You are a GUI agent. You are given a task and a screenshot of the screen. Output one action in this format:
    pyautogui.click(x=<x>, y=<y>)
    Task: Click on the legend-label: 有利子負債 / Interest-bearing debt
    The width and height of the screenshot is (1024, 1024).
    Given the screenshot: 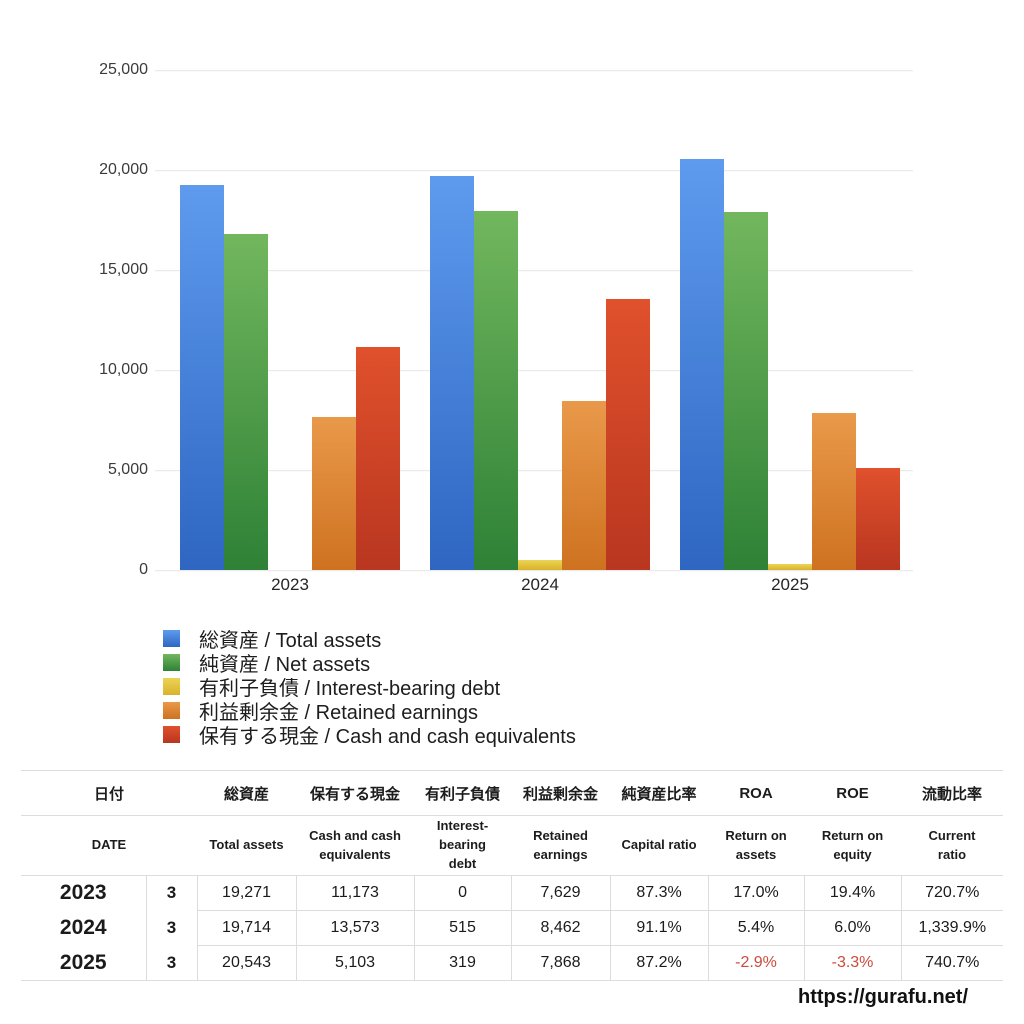 What is the action you would take?
    pyautogui.click(x=350, y=688)
    